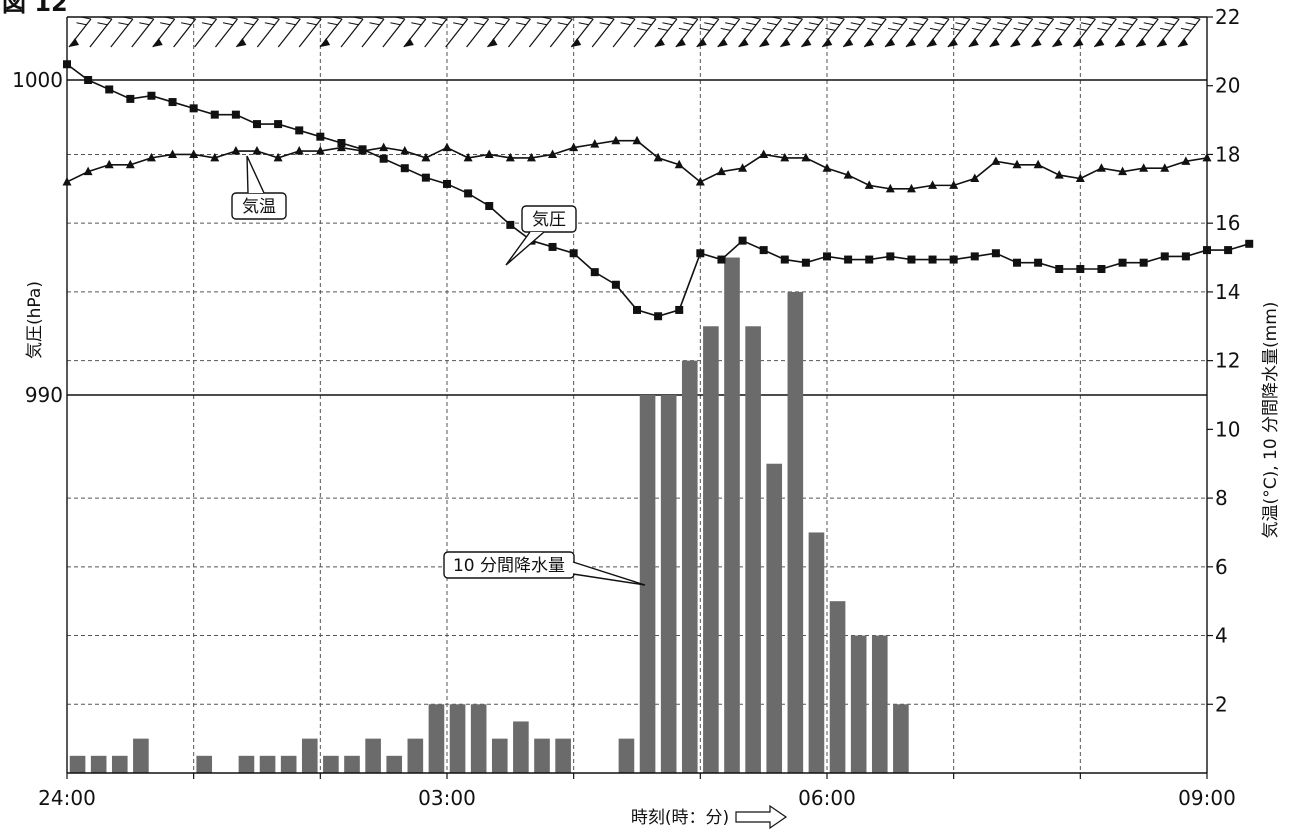  Describe the element at coordinates (259, 207) in the screenshot. I see `callout-text: 気温` at that location.